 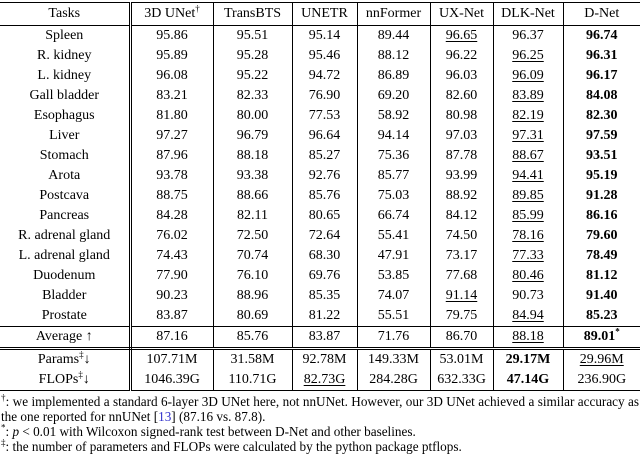 I want to click on value-cell: 76.02, so click(x=172, y=236).